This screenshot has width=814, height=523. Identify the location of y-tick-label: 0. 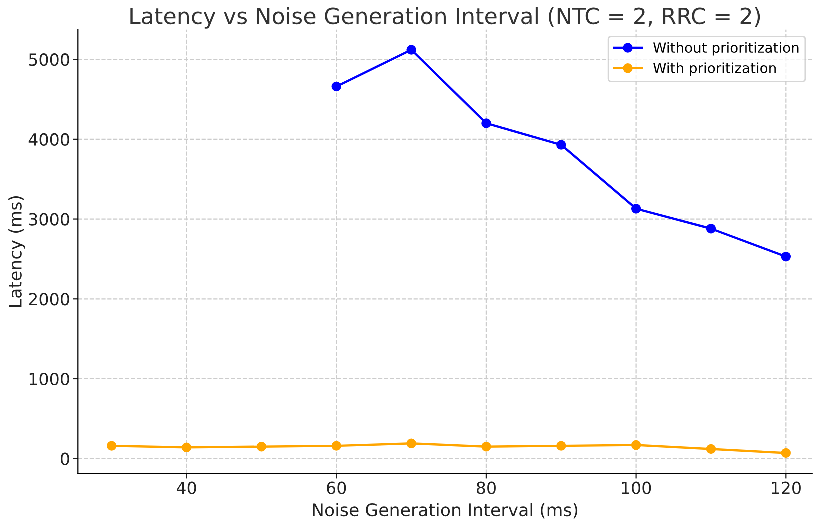
(65, 459).